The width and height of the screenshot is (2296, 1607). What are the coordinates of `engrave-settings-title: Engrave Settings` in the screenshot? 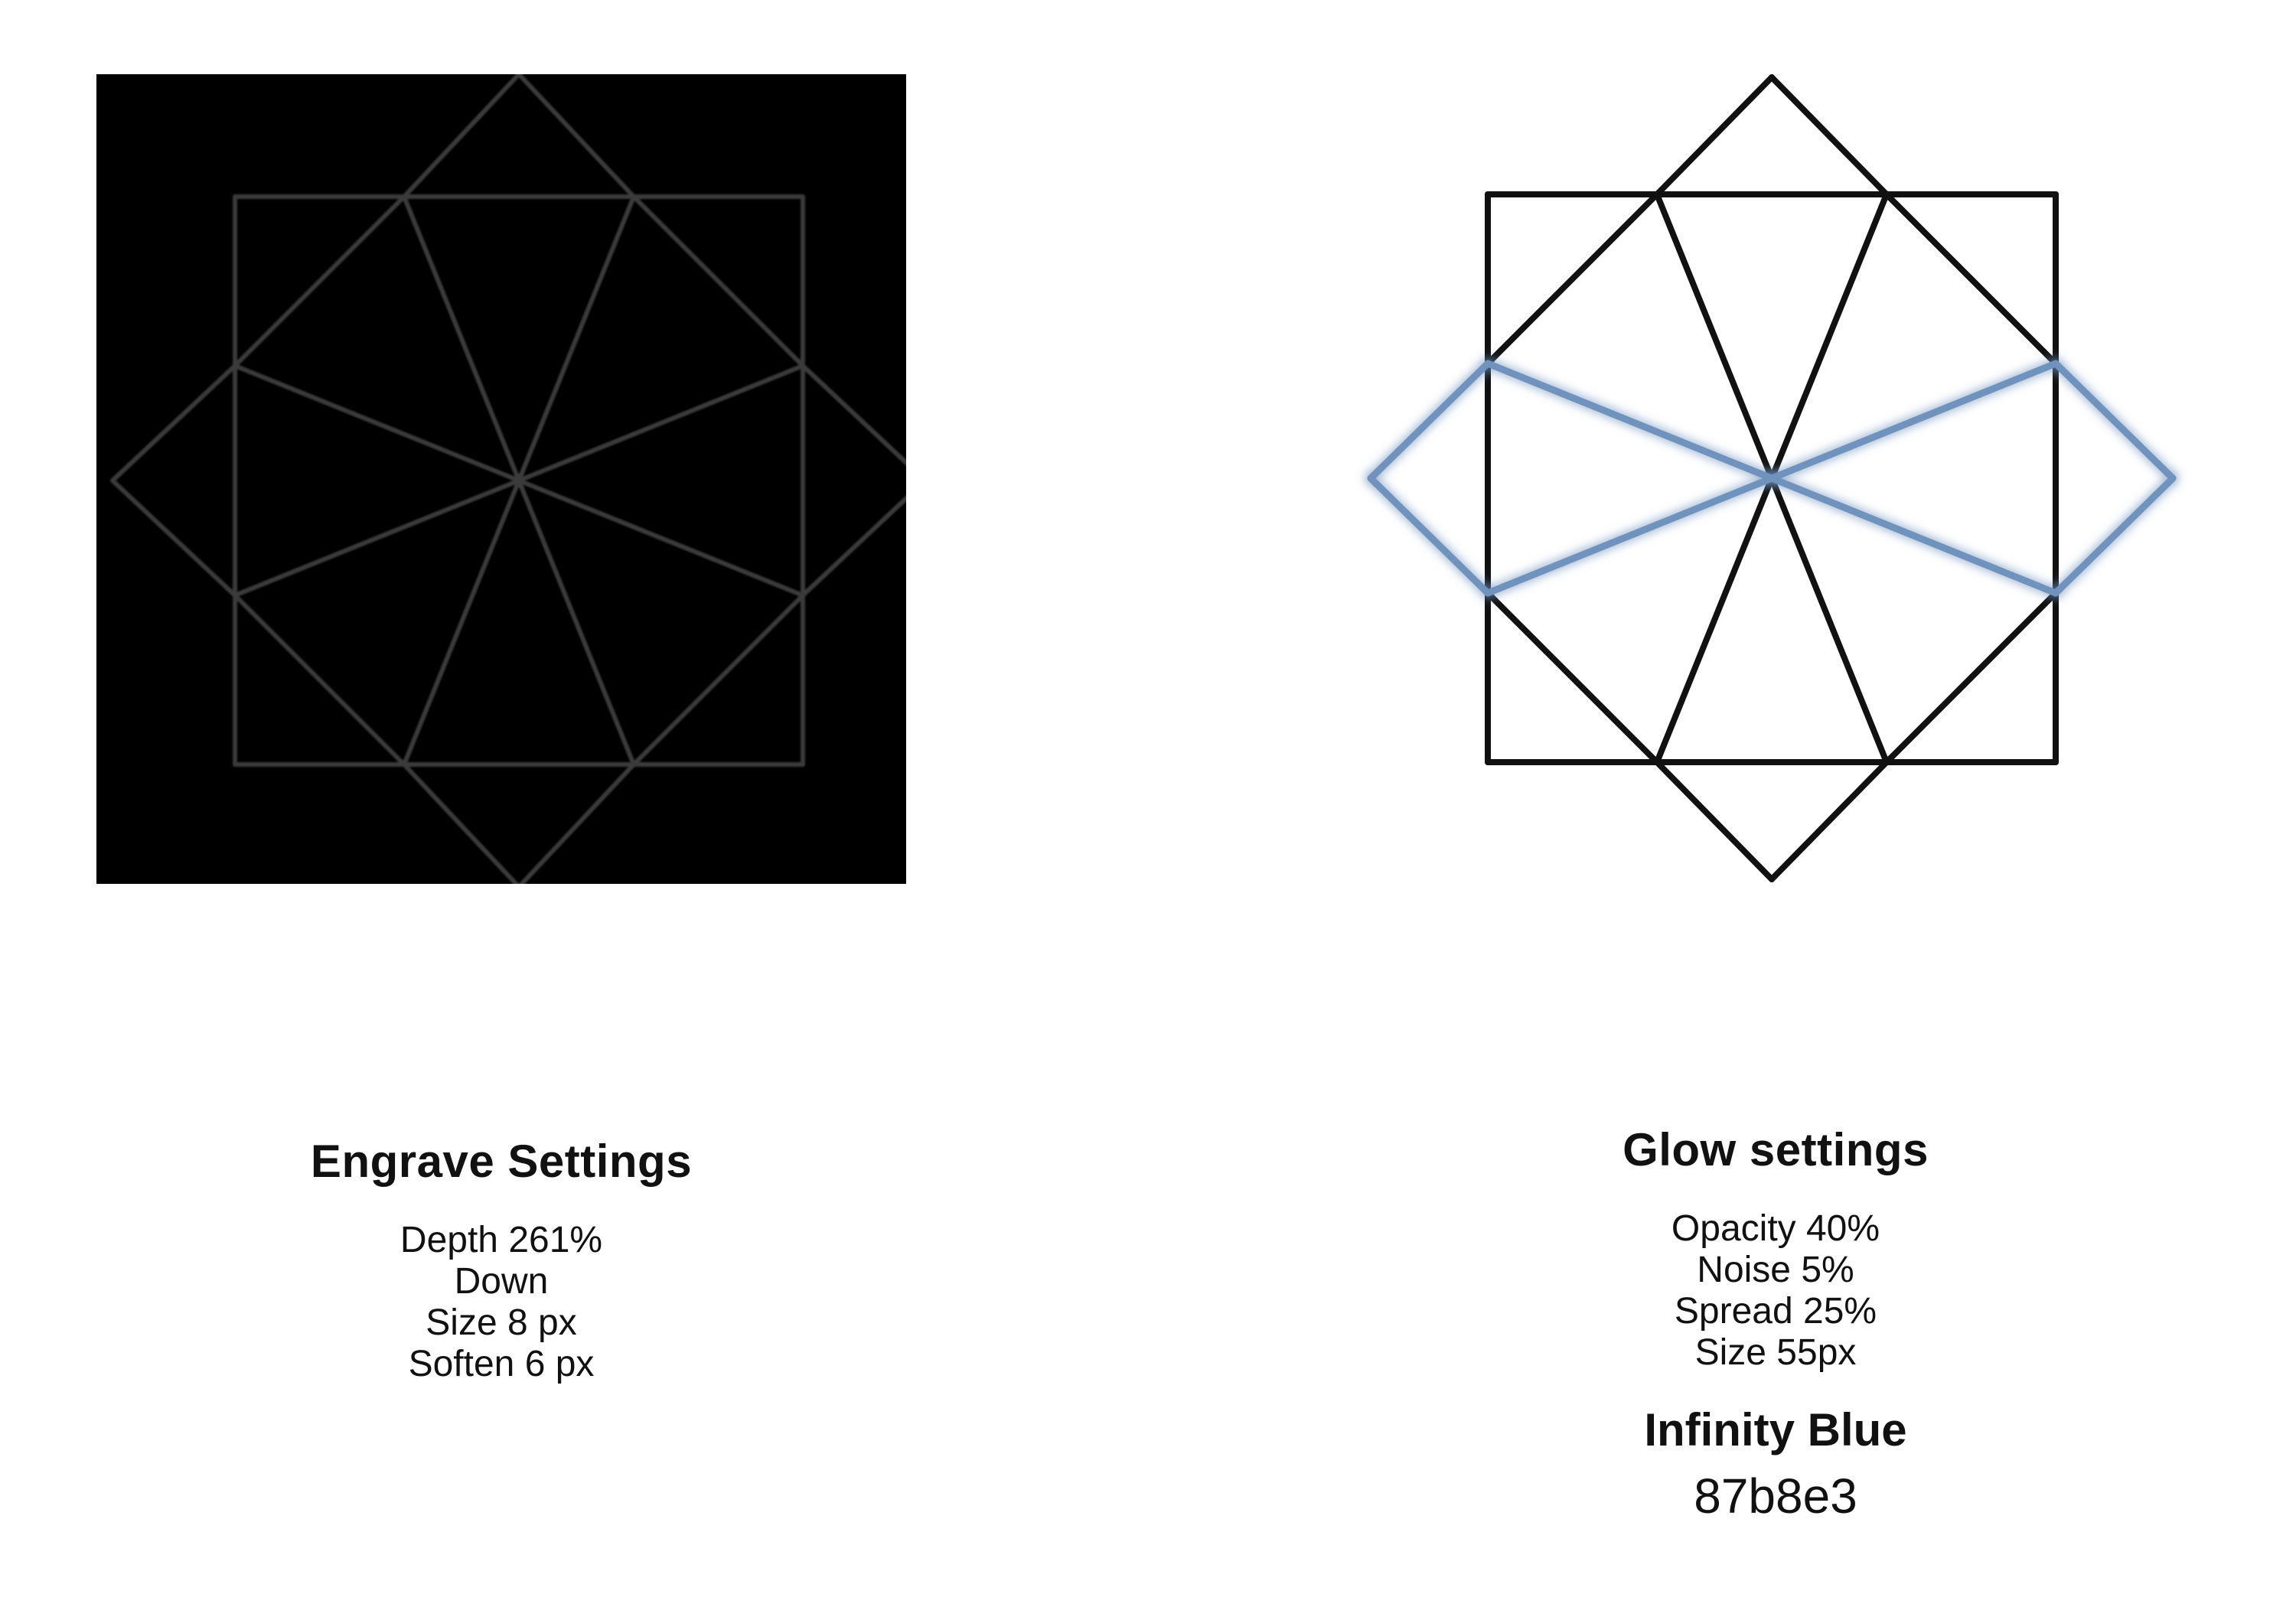 It's located at (501, 1161).